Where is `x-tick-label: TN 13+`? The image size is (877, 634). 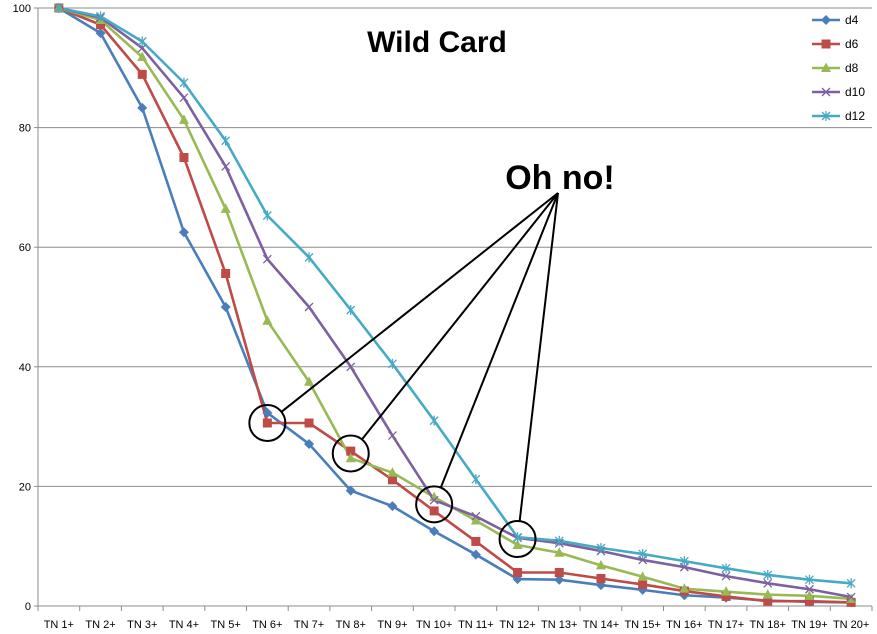 x-tick-label: TN 13+ is located at coordinates (559, 625).